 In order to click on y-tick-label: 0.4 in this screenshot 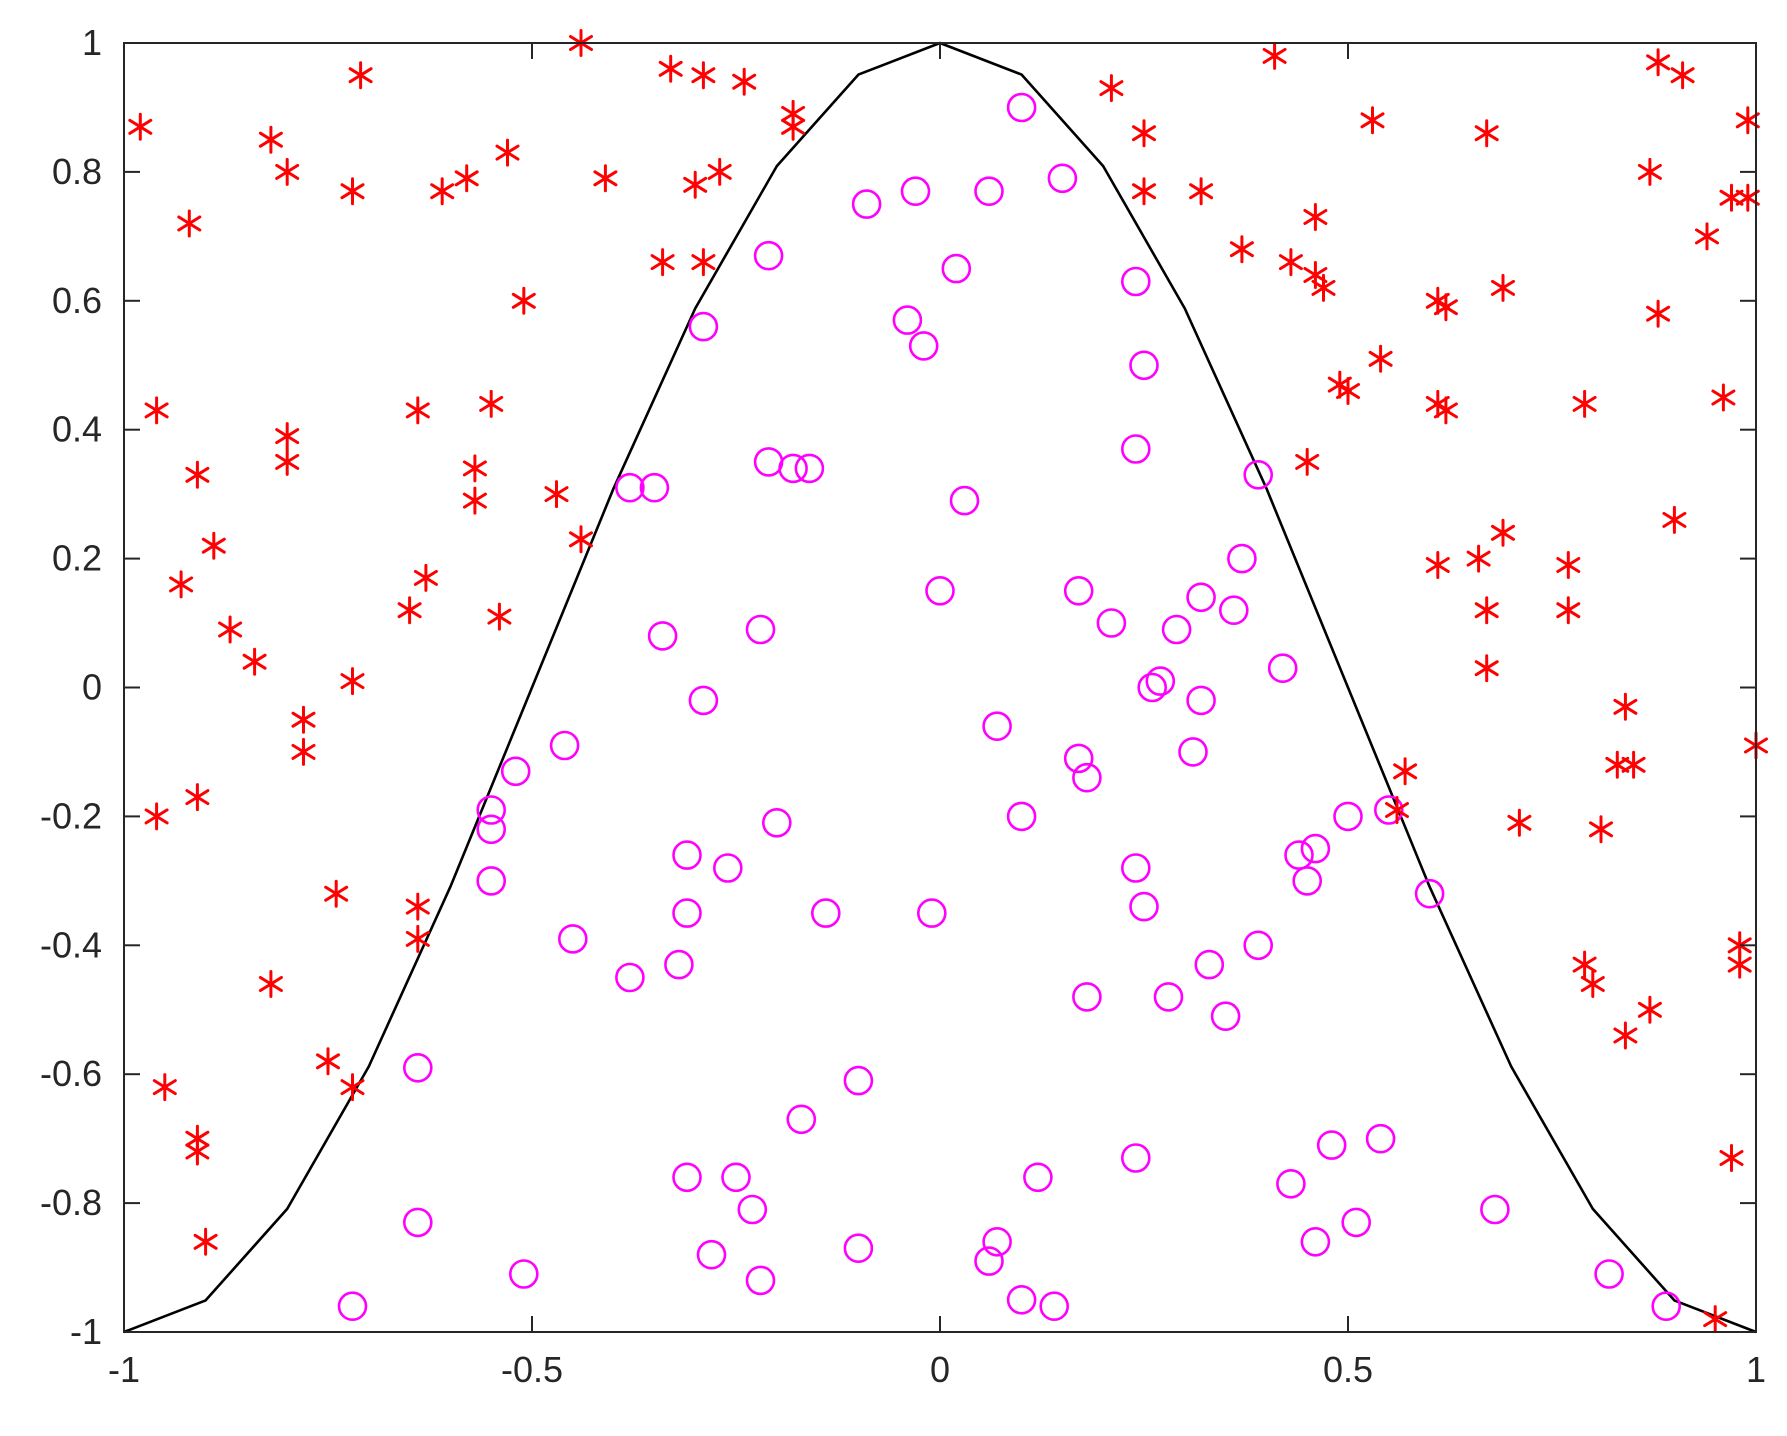, I will do `click(77, 429)`.